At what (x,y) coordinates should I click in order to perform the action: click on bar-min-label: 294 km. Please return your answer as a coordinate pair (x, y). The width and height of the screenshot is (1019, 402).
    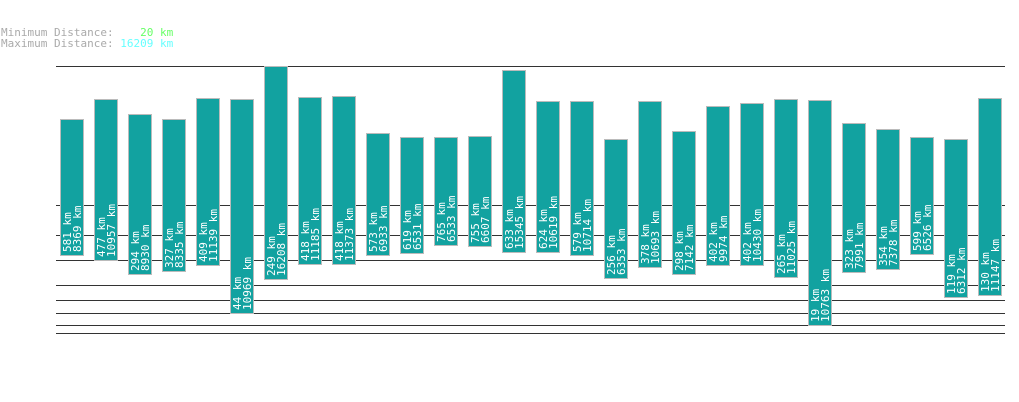
    Looking at the image, I should click on (135, 251).